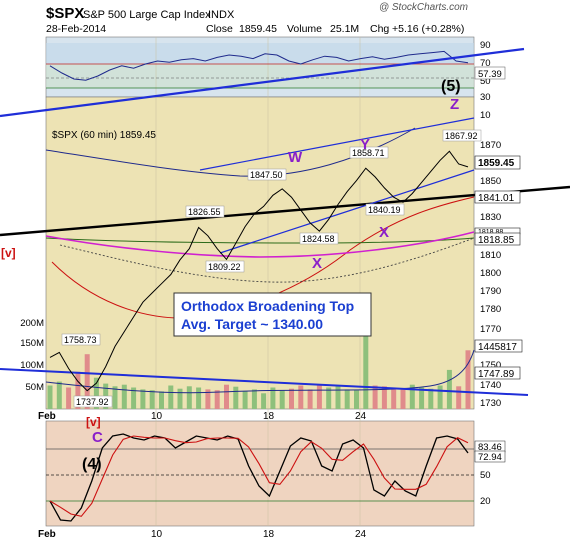 This screenshot has height=545, width=570. Describe the element at coordinates (76, 29) in the screenshot. I see `chart-date: 28-Feb-2014` at that location.